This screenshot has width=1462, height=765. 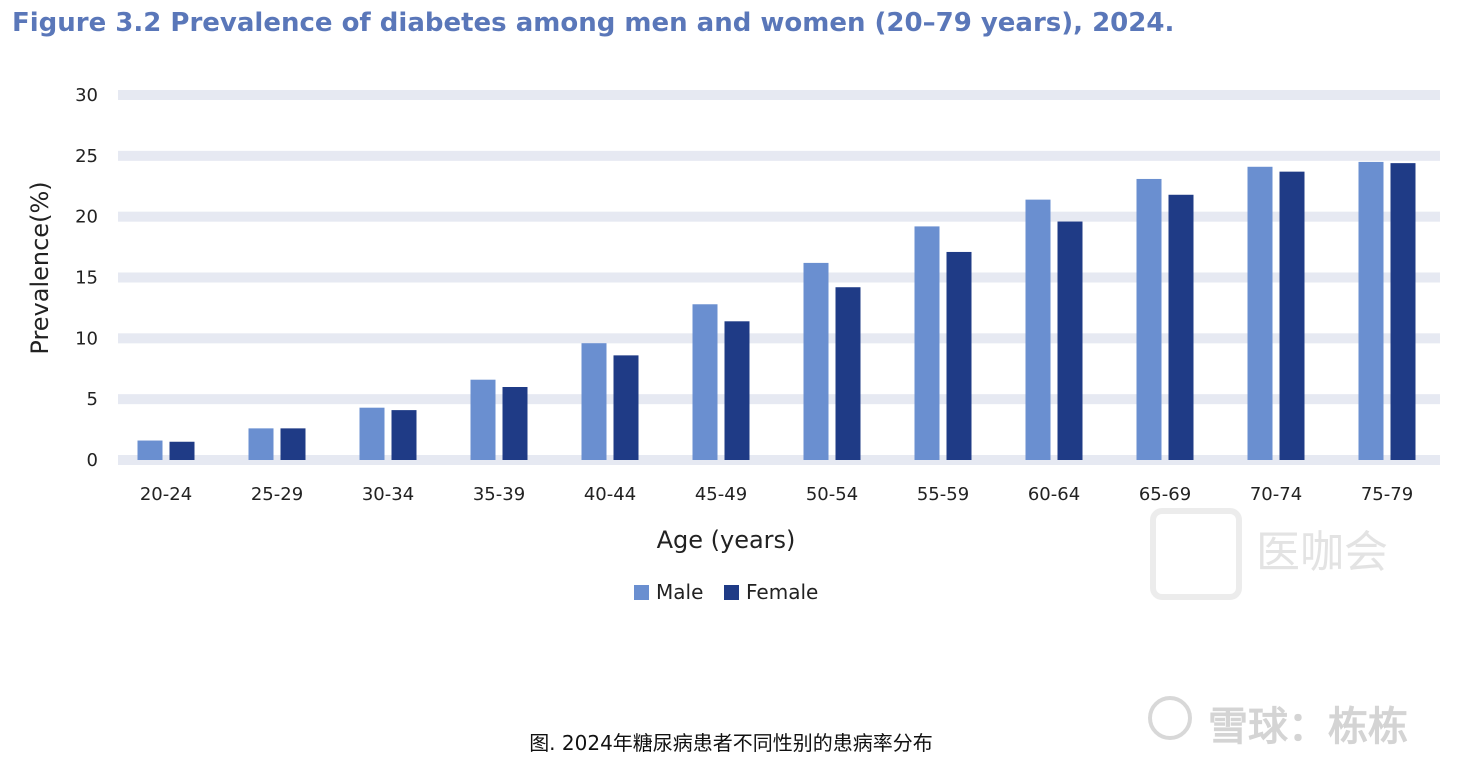 I want to click on x-tick-label: 25-29, so click(x=277, y=494).